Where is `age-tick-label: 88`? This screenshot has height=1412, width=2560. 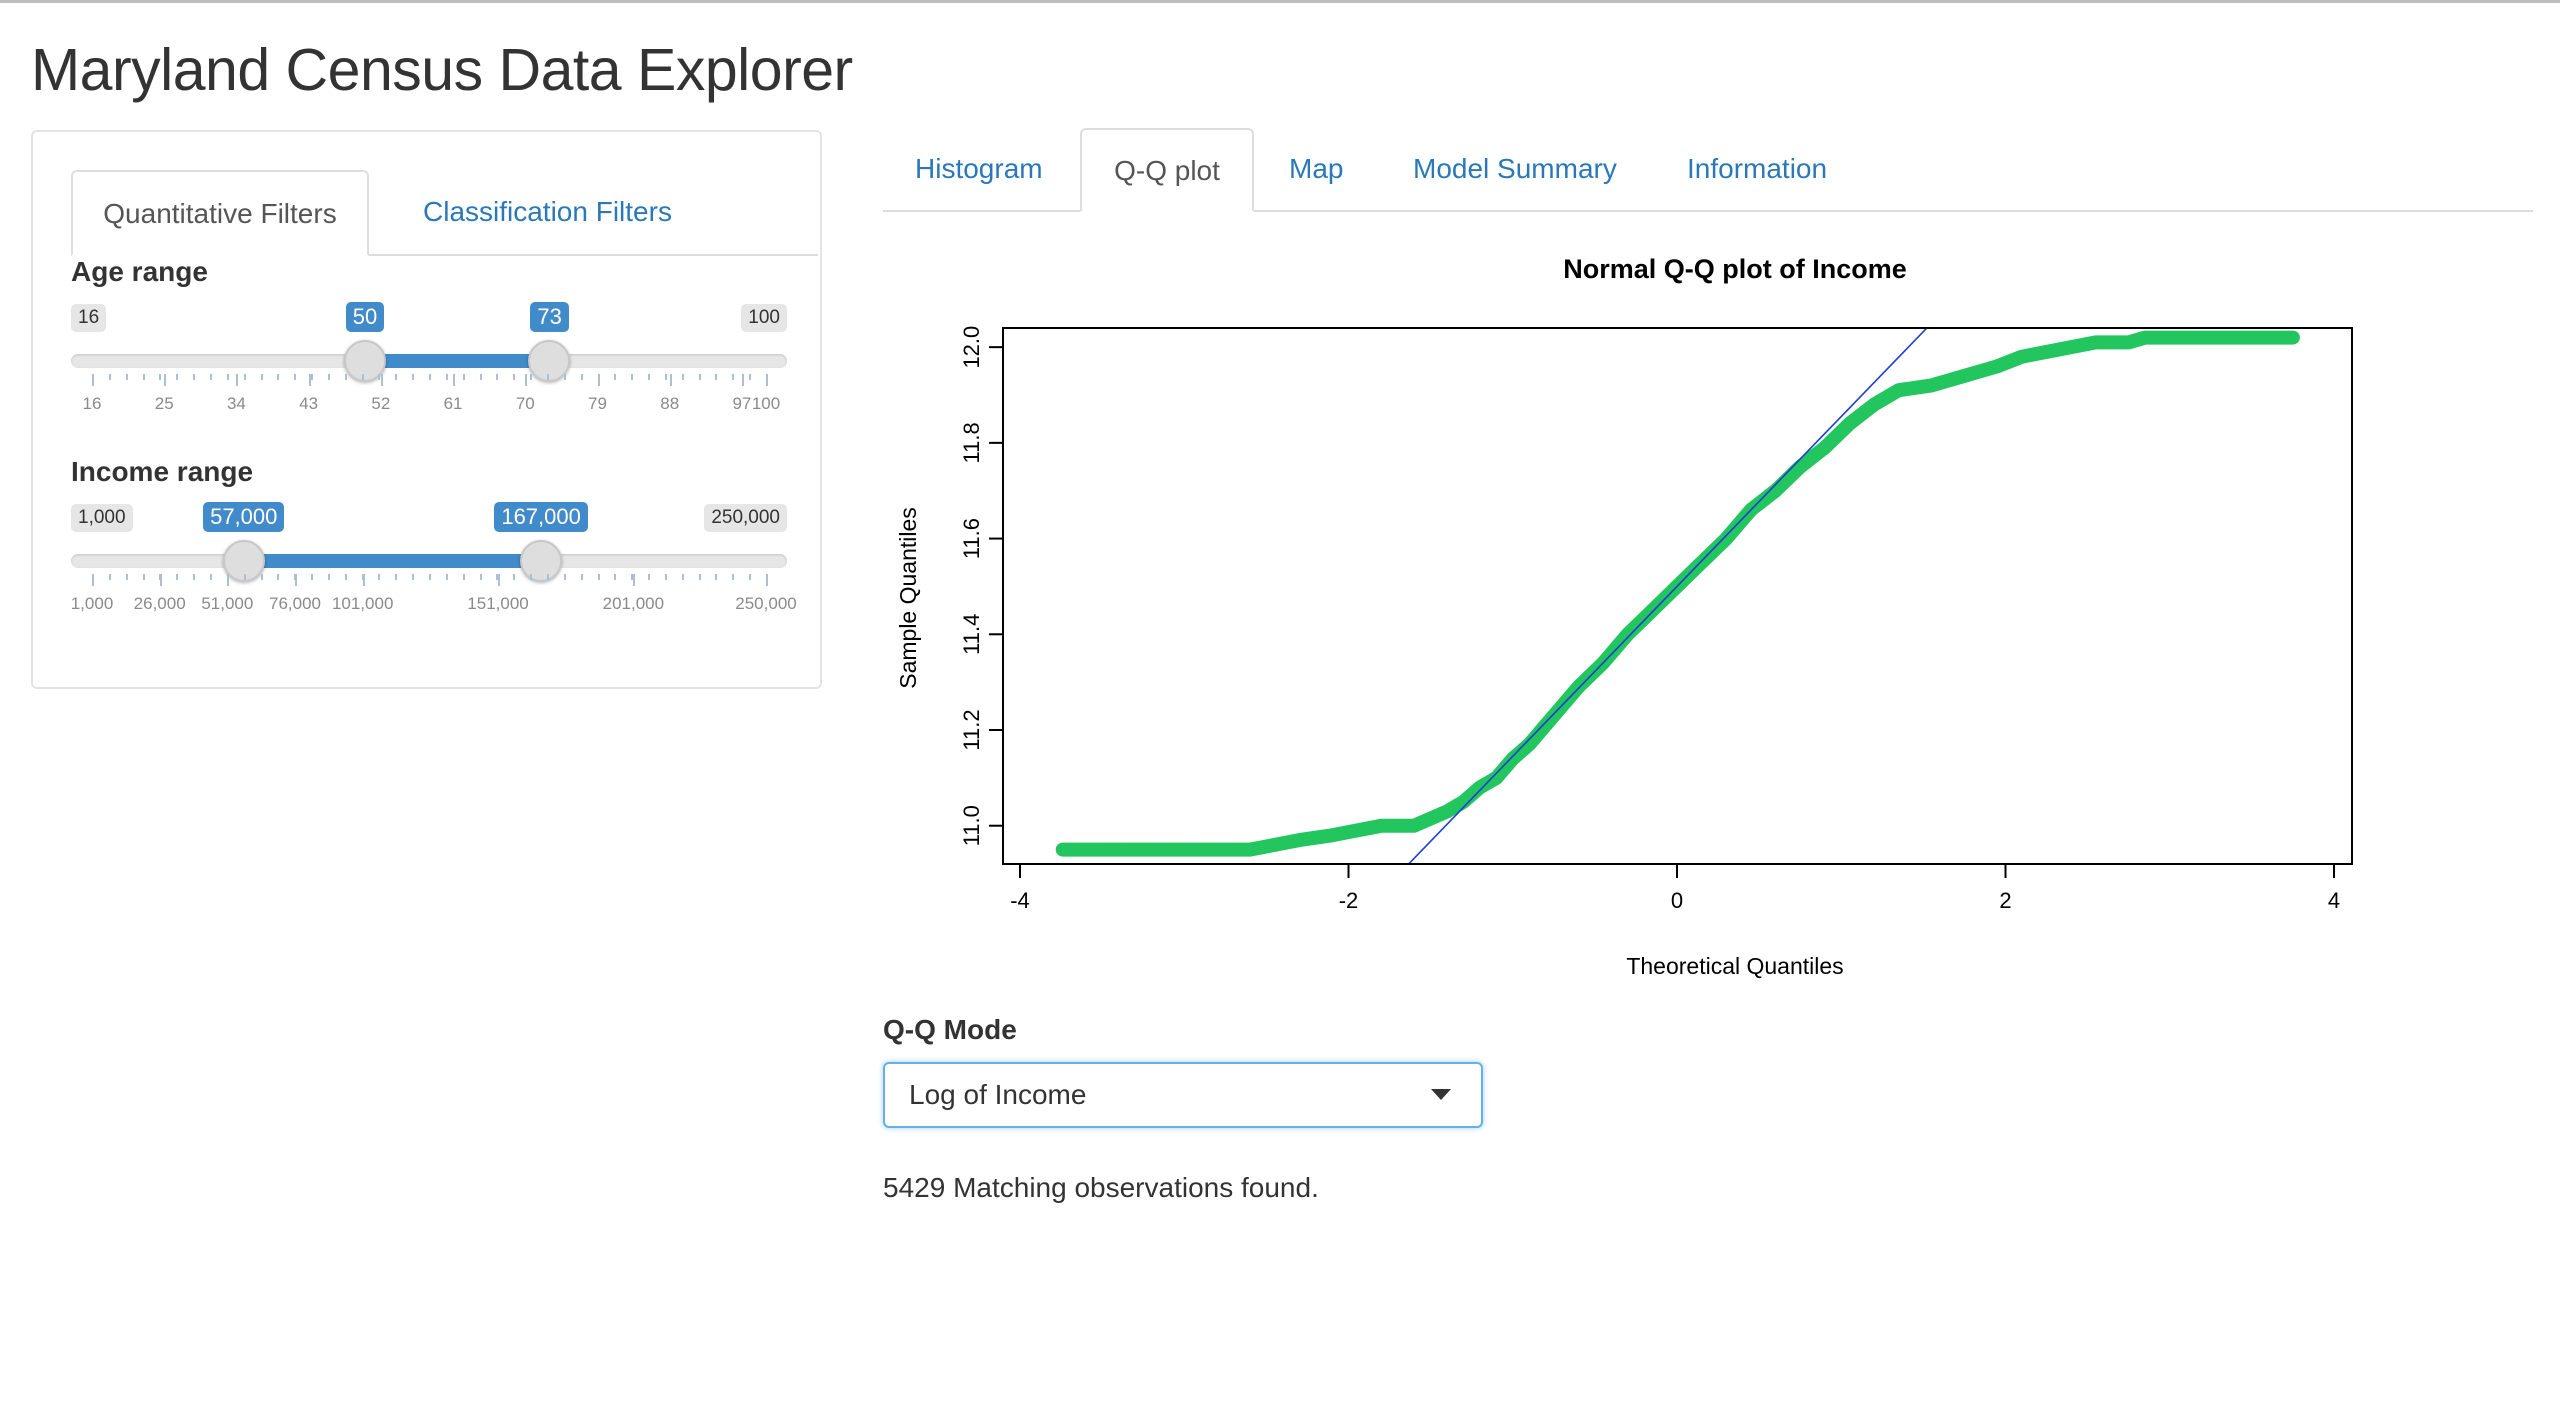
age-tick-label: 88 is located at coordinates (670, 403).